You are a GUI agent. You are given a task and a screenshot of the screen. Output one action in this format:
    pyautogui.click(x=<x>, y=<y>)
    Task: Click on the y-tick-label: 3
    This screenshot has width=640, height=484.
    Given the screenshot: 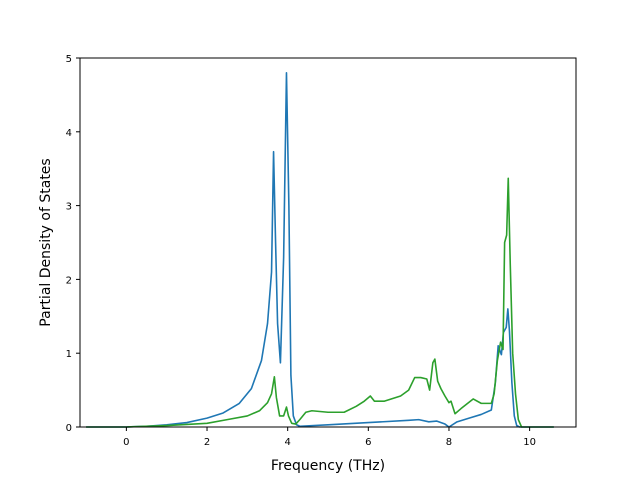 What is the action you would take?
    pyautogui.click(x=69, y=207)
    